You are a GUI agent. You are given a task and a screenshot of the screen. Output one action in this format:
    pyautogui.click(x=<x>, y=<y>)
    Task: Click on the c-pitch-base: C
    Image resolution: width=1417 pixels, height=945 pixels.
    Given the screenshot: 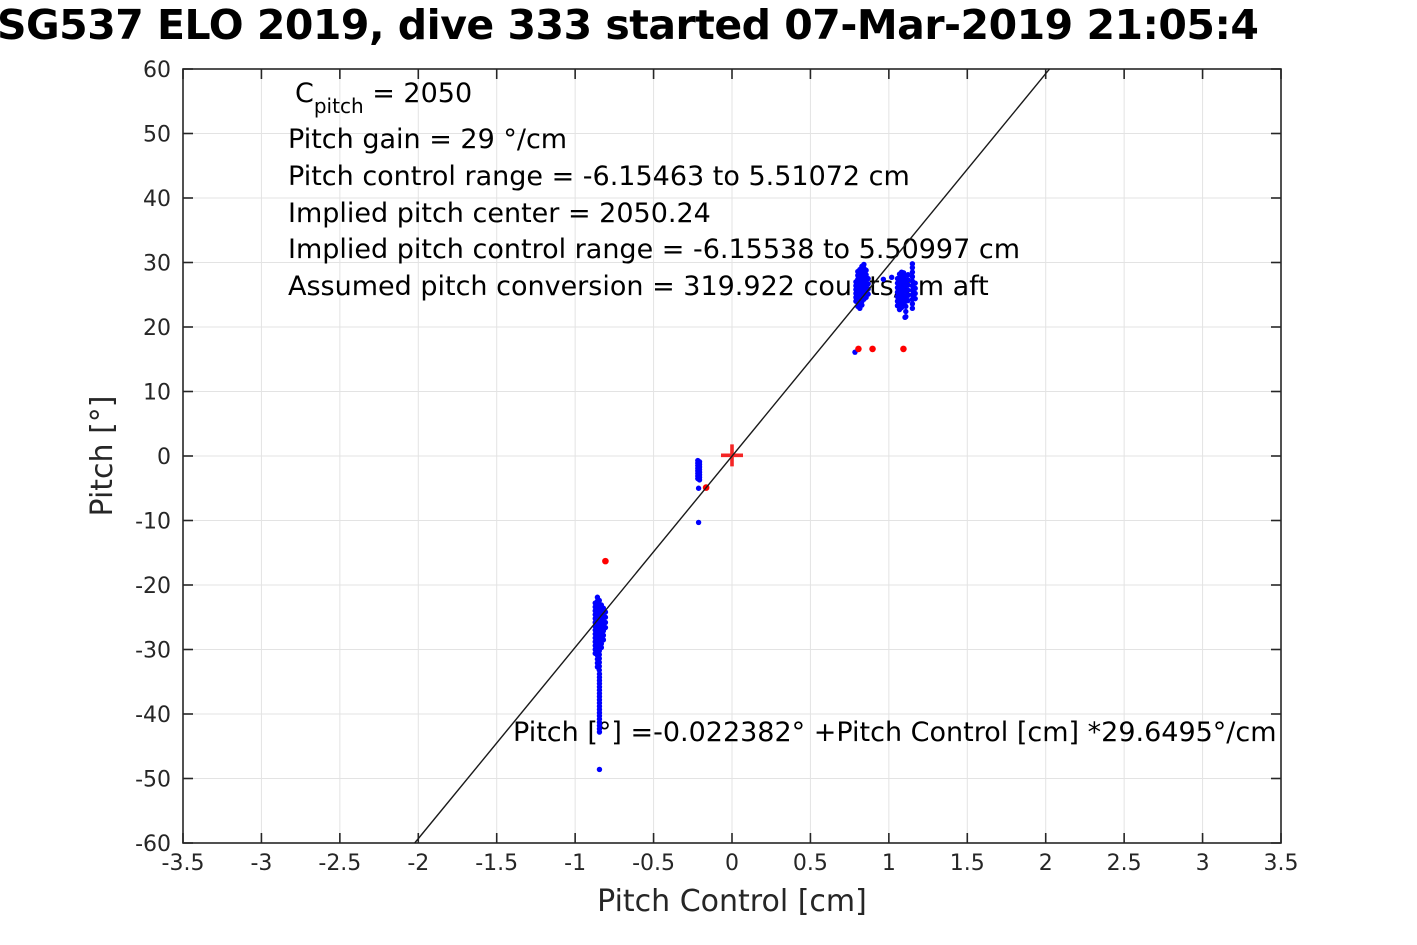 What is the action you would take?
    pyautogui.click(x=304, y=93)
    